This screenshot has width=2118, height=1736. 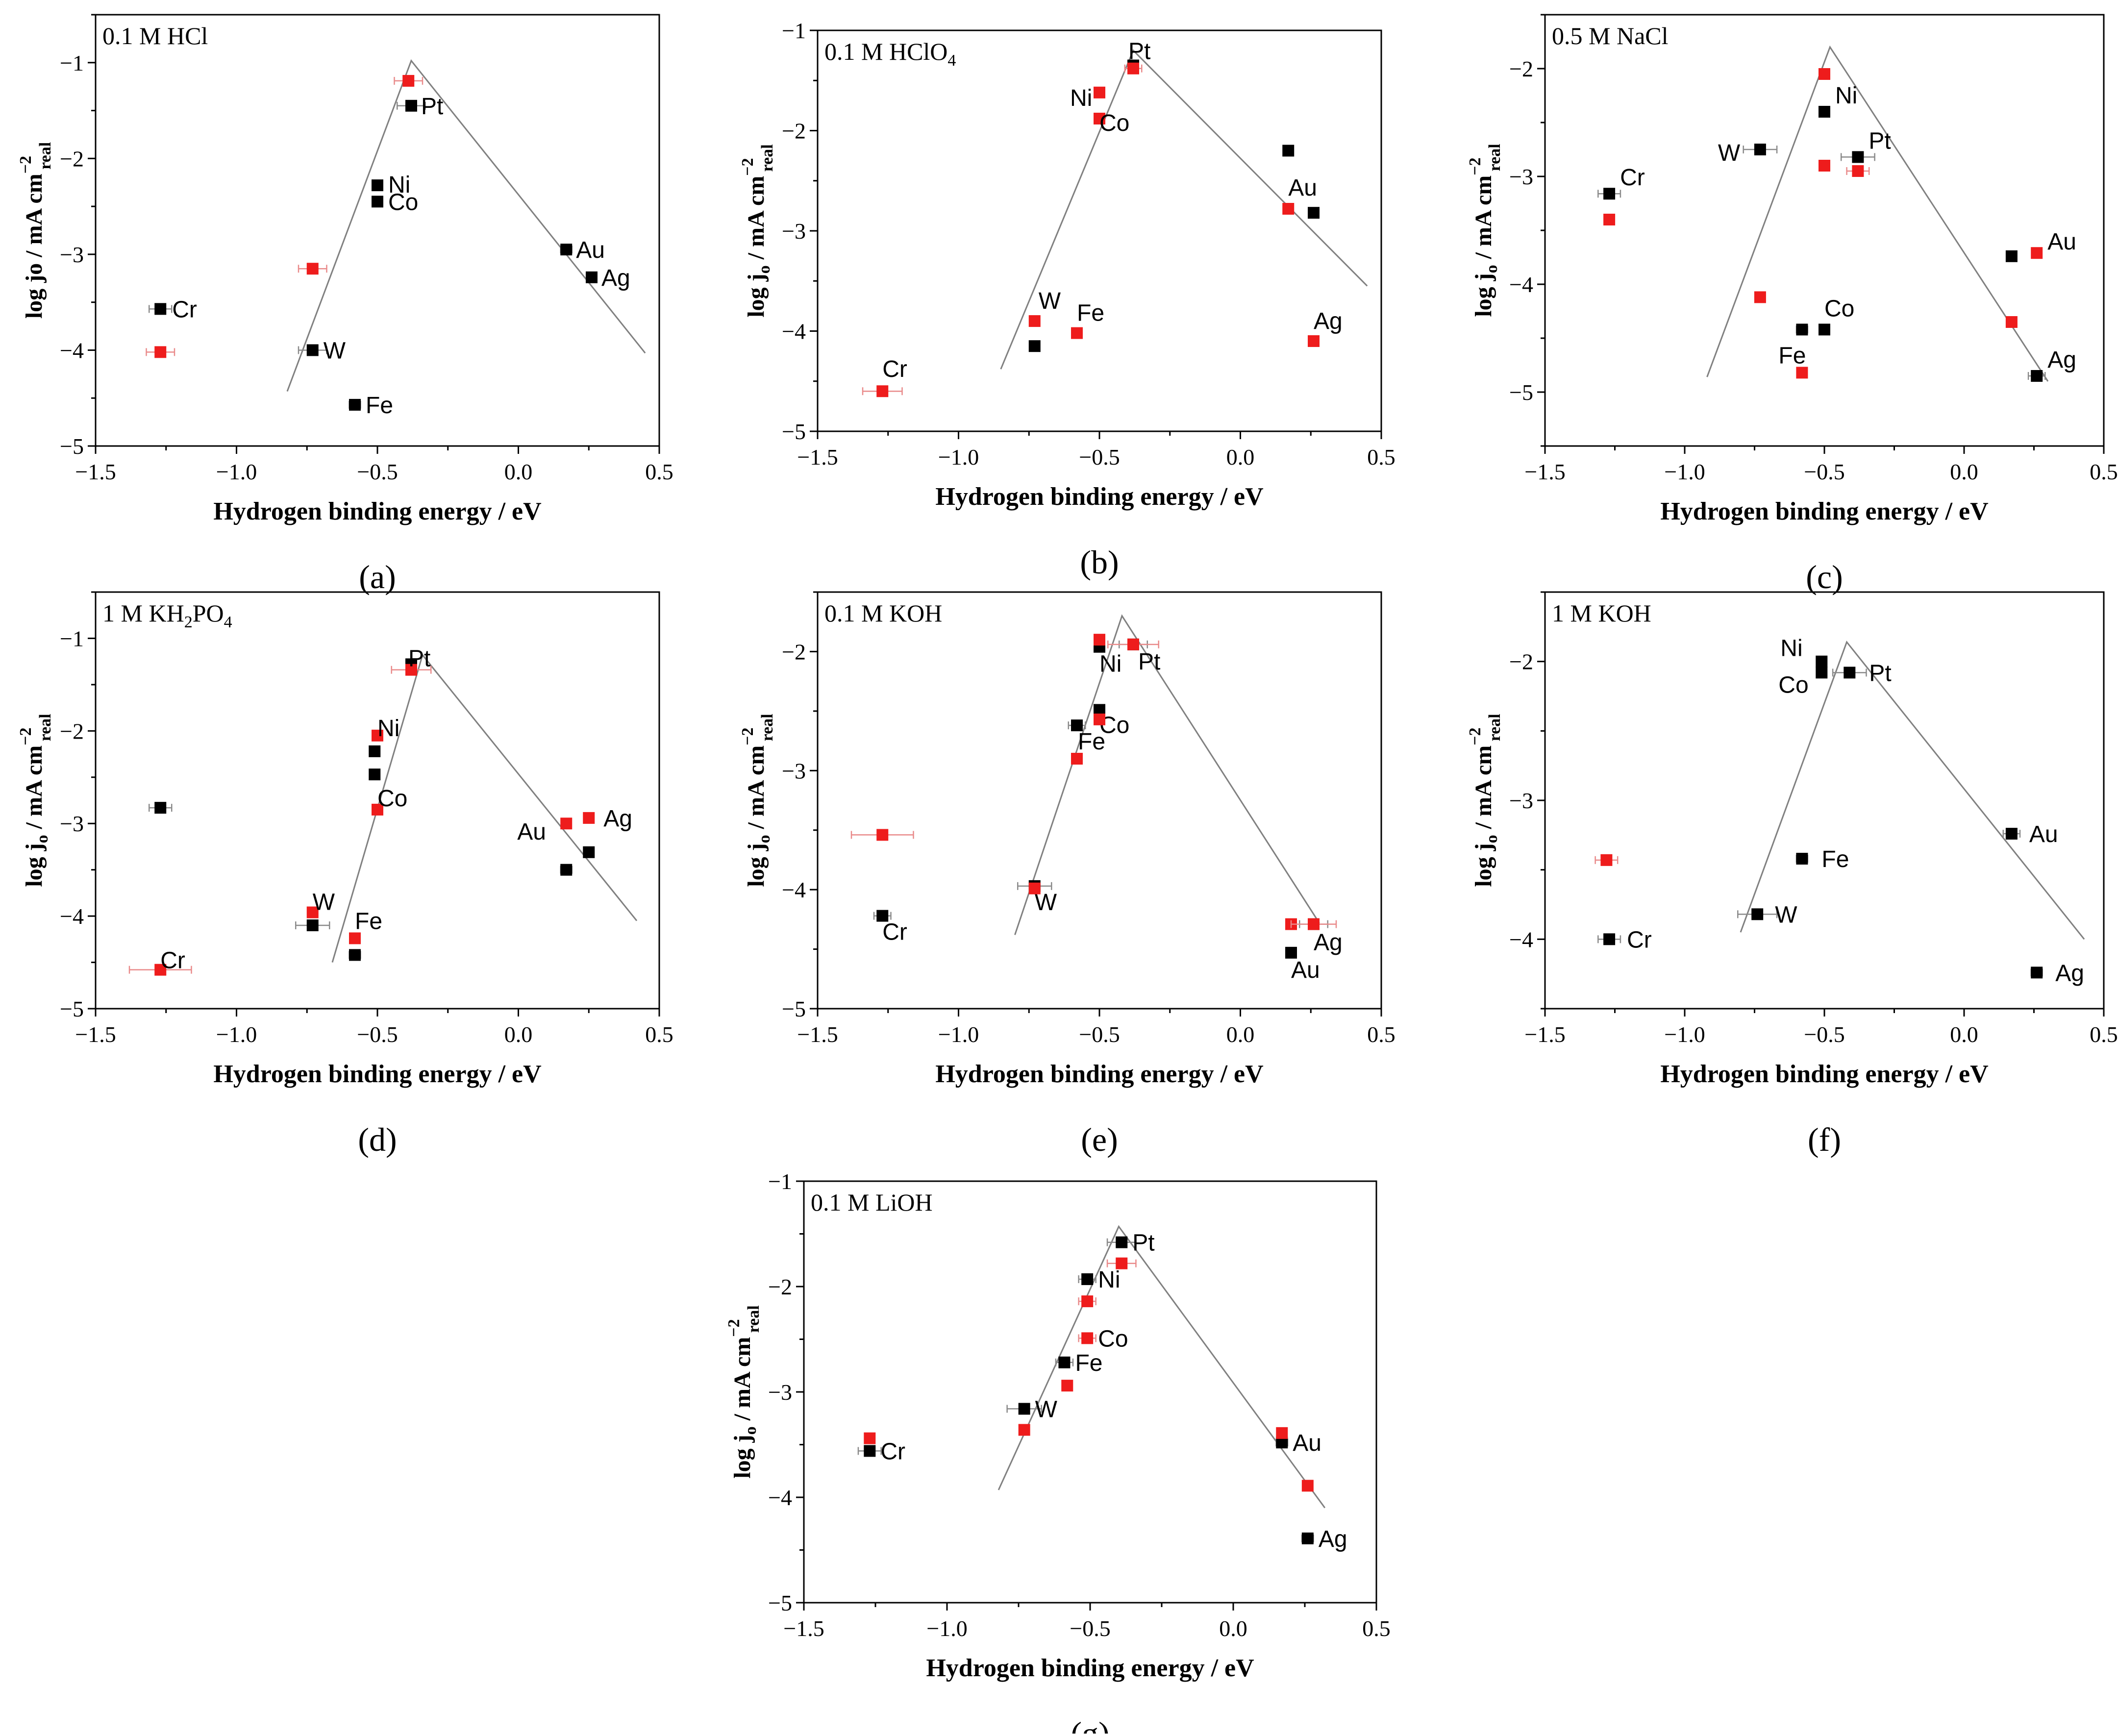 I want to click on electrolyte-label: 0.5 M NaCl, so click(x=1610, y=36).